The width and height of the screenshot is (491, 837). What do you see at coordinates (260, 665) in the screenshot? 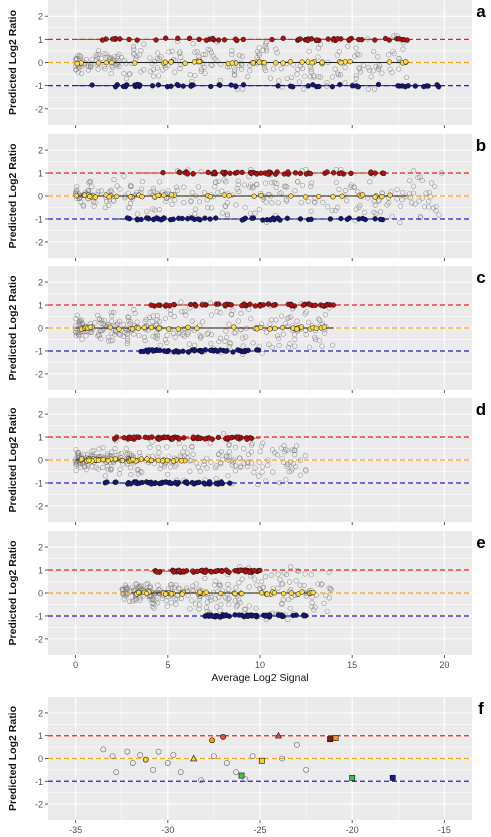
I see `x-tick-label: 10` at bounding box center [260, 665].